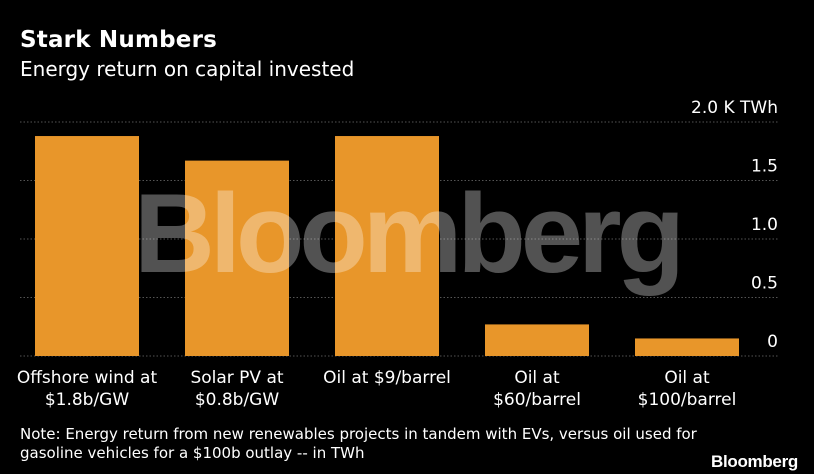  What do you see at coordinates (387, 378) in the screenshot?
I see `x-tick-label: Oil at $9/barrel` at bounding box center [387, 378].